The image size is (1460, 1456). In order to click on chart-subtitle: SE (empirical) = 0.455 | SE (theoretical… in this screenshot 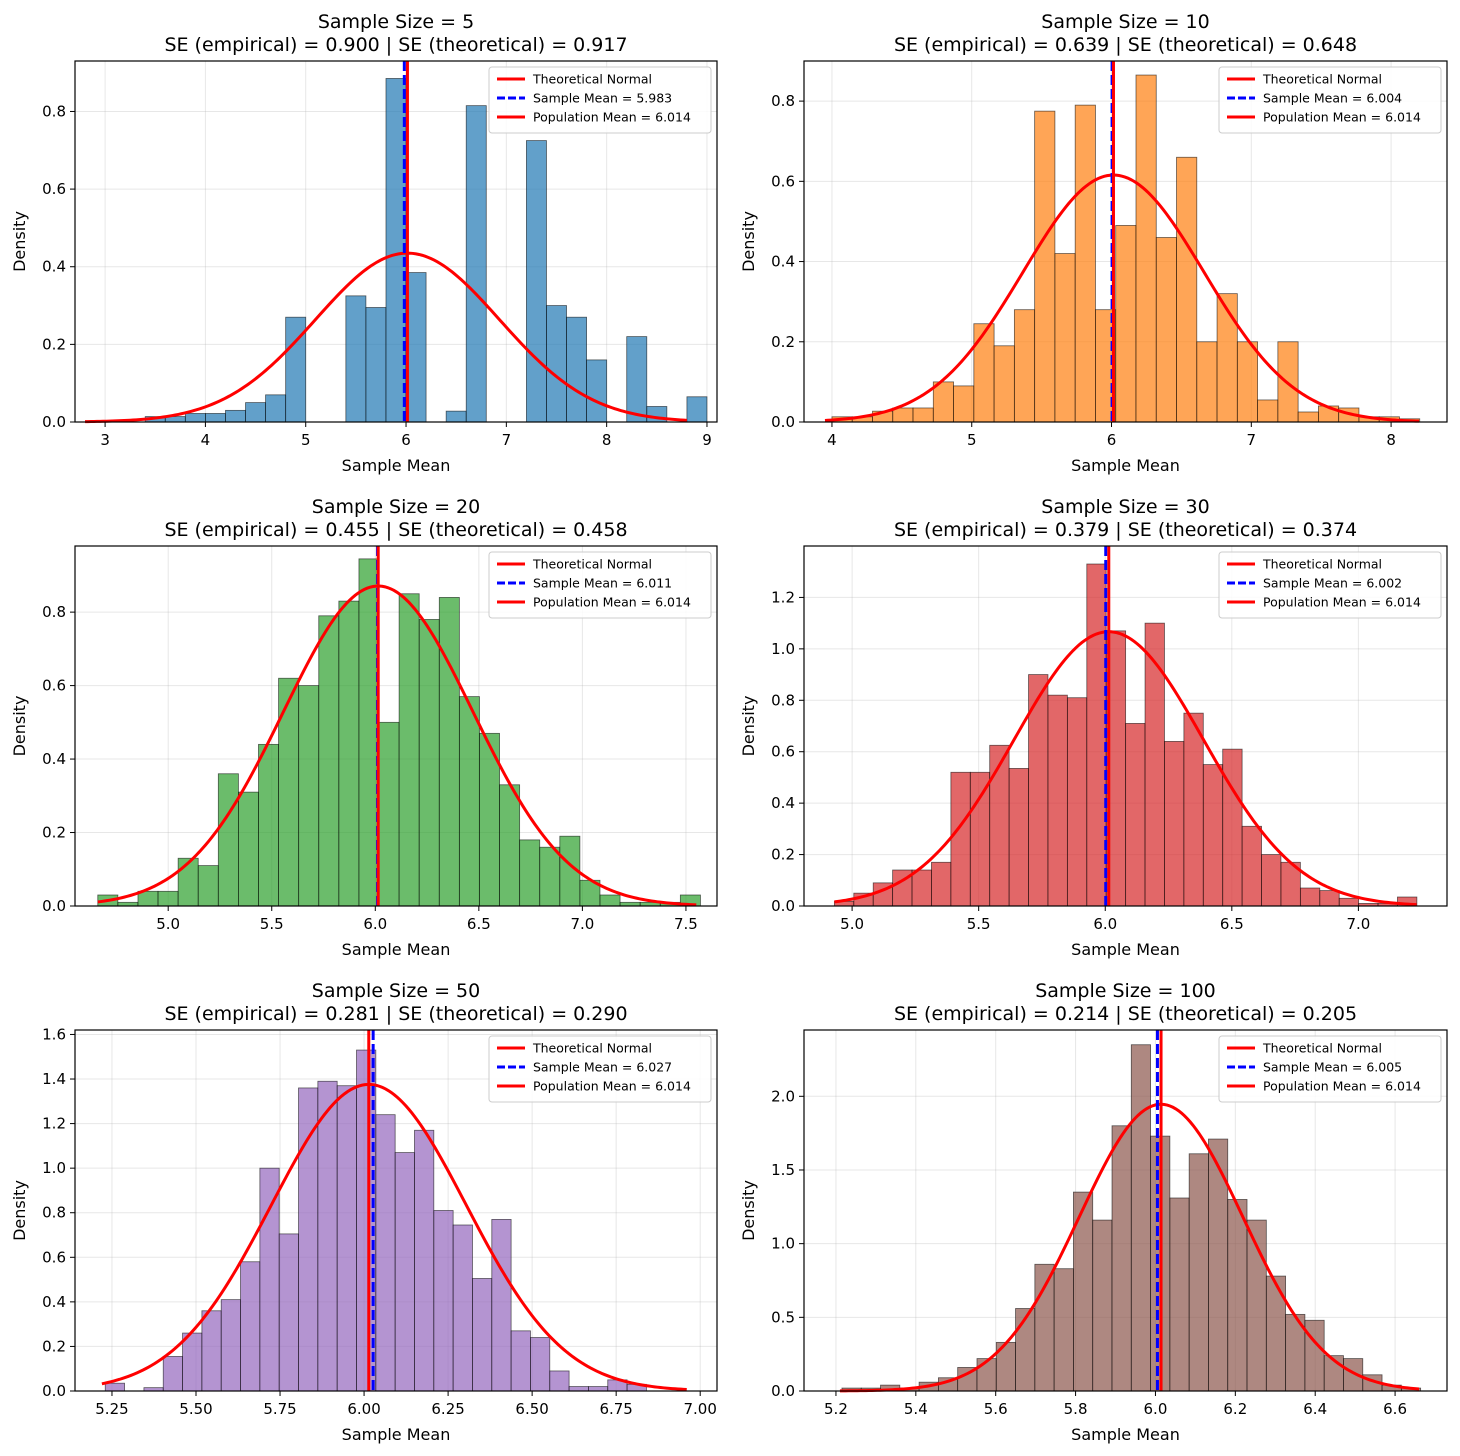, I will do `click(395, 530)`.